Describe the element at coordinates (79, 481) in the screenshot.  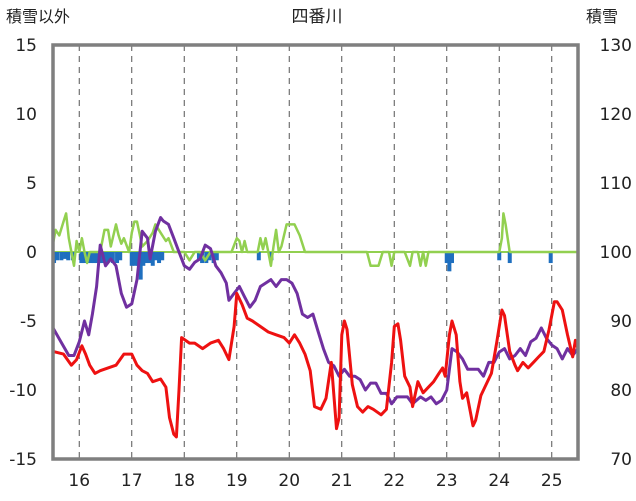
I see `x-tick-label: 16` at that location.